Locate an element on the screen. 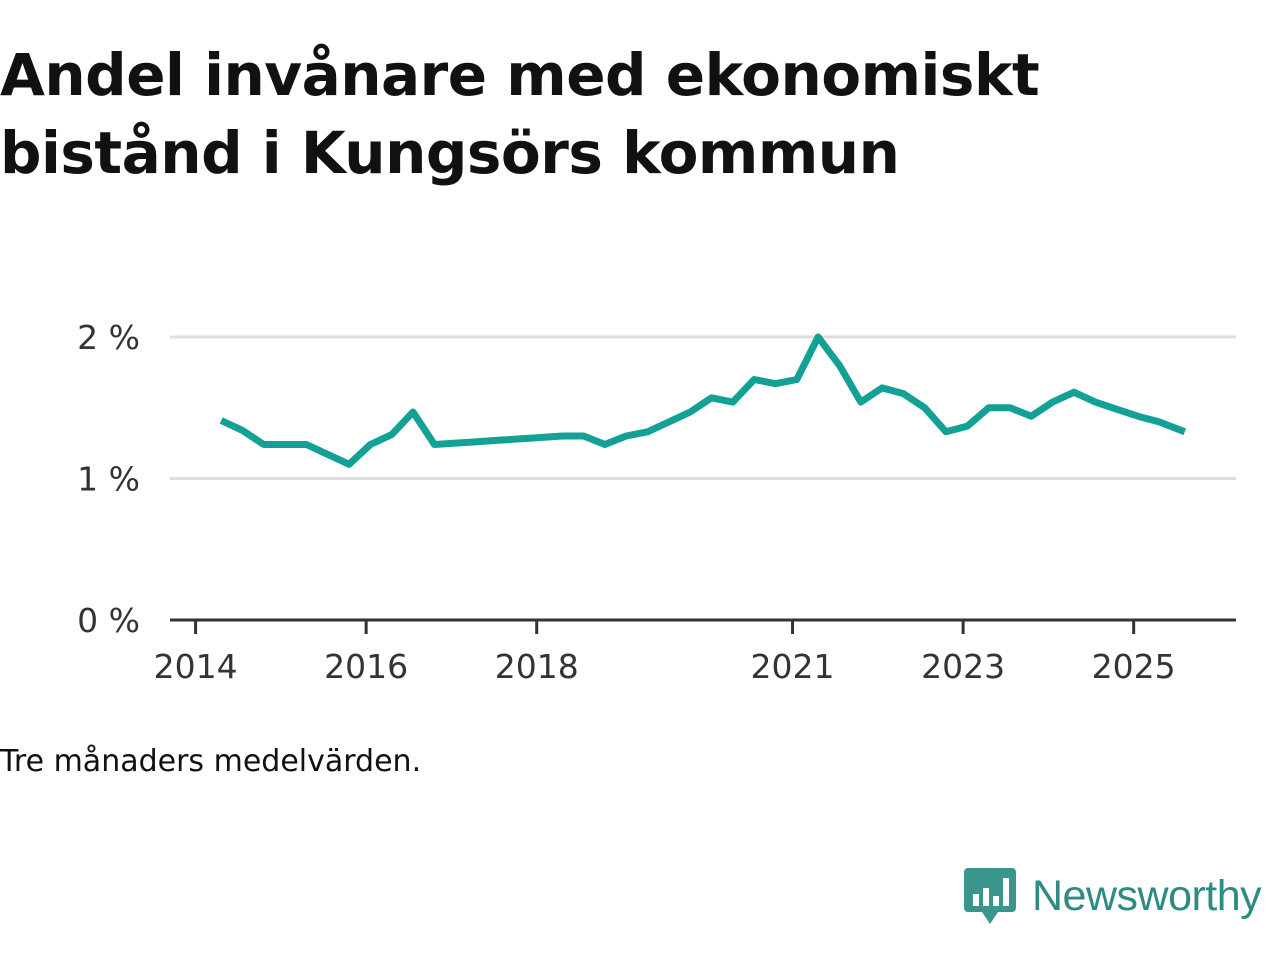 The width and height of the screenshot is (1280, 960). x-tick-label: 2023 is located at coordinates (963, 666).